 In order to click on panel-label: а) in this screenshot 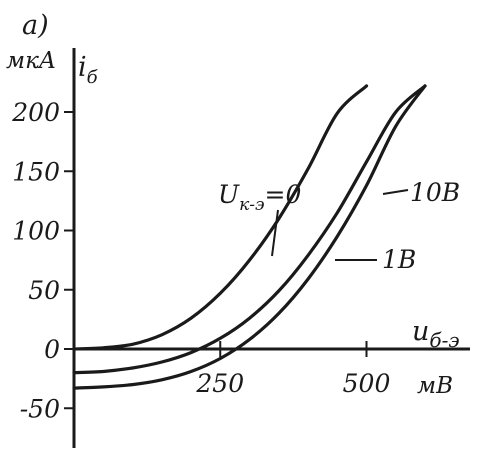, I will do `click(35, 25)`.